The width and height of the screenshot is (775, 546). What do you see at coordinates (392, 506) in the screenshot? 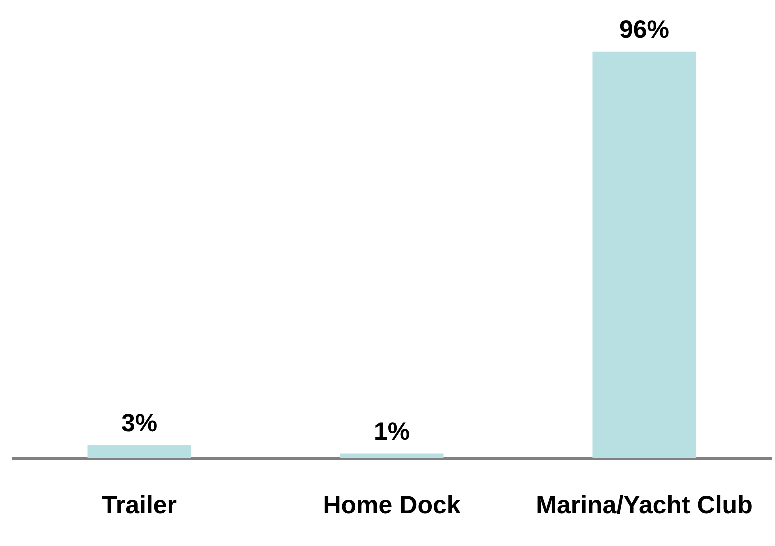
I see `x-tick-label: Home Dock` at bounding box center [392, 506].